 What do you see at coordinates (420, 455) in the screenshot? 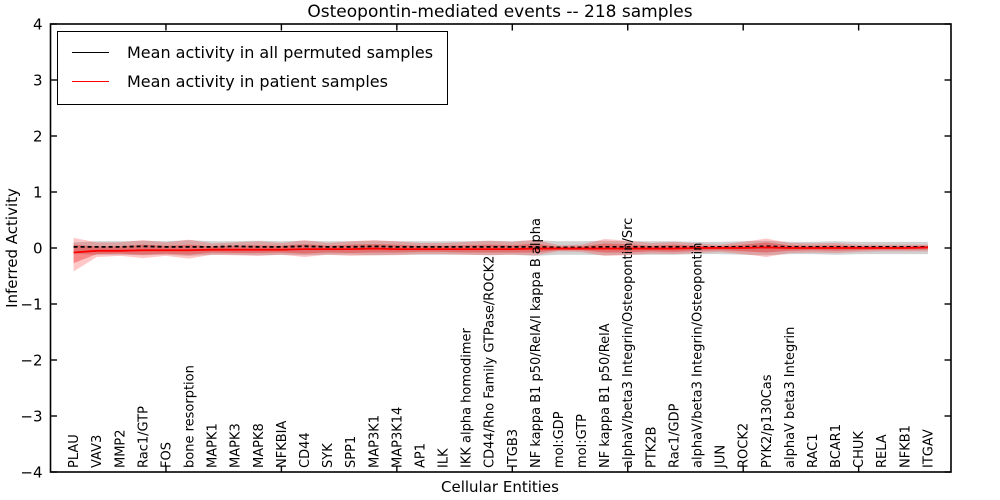
I see `x-category-label: AP1` at bounding box center [420, 455].